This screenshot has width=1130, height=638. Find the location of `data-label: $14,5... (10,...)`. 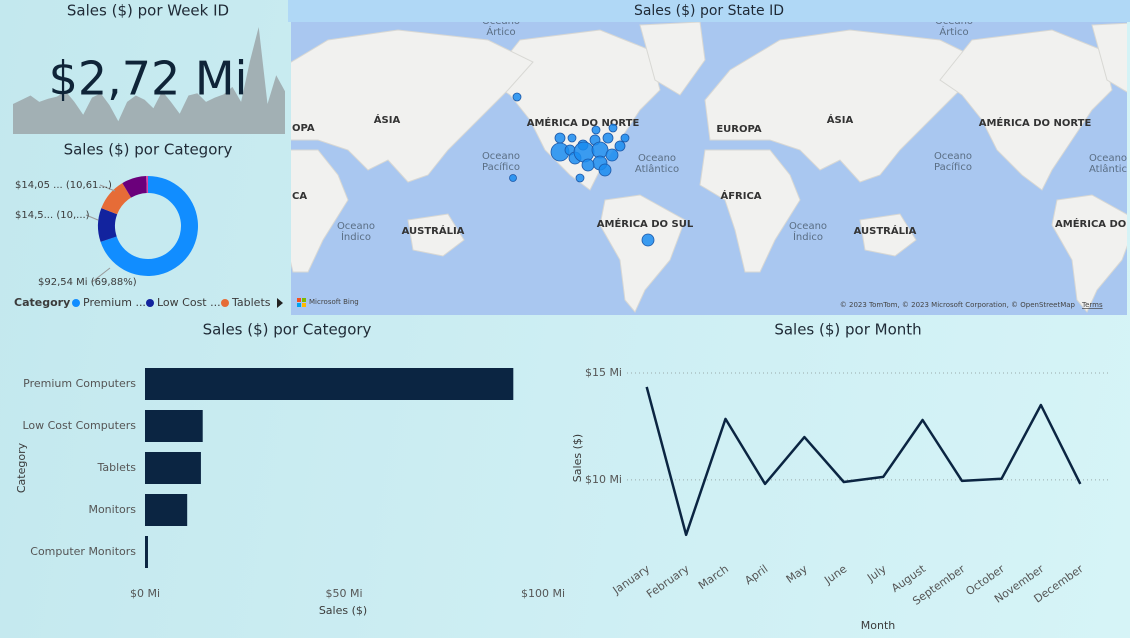

data-label: $14,5... (10,...) is located at coordinates (52, 215).